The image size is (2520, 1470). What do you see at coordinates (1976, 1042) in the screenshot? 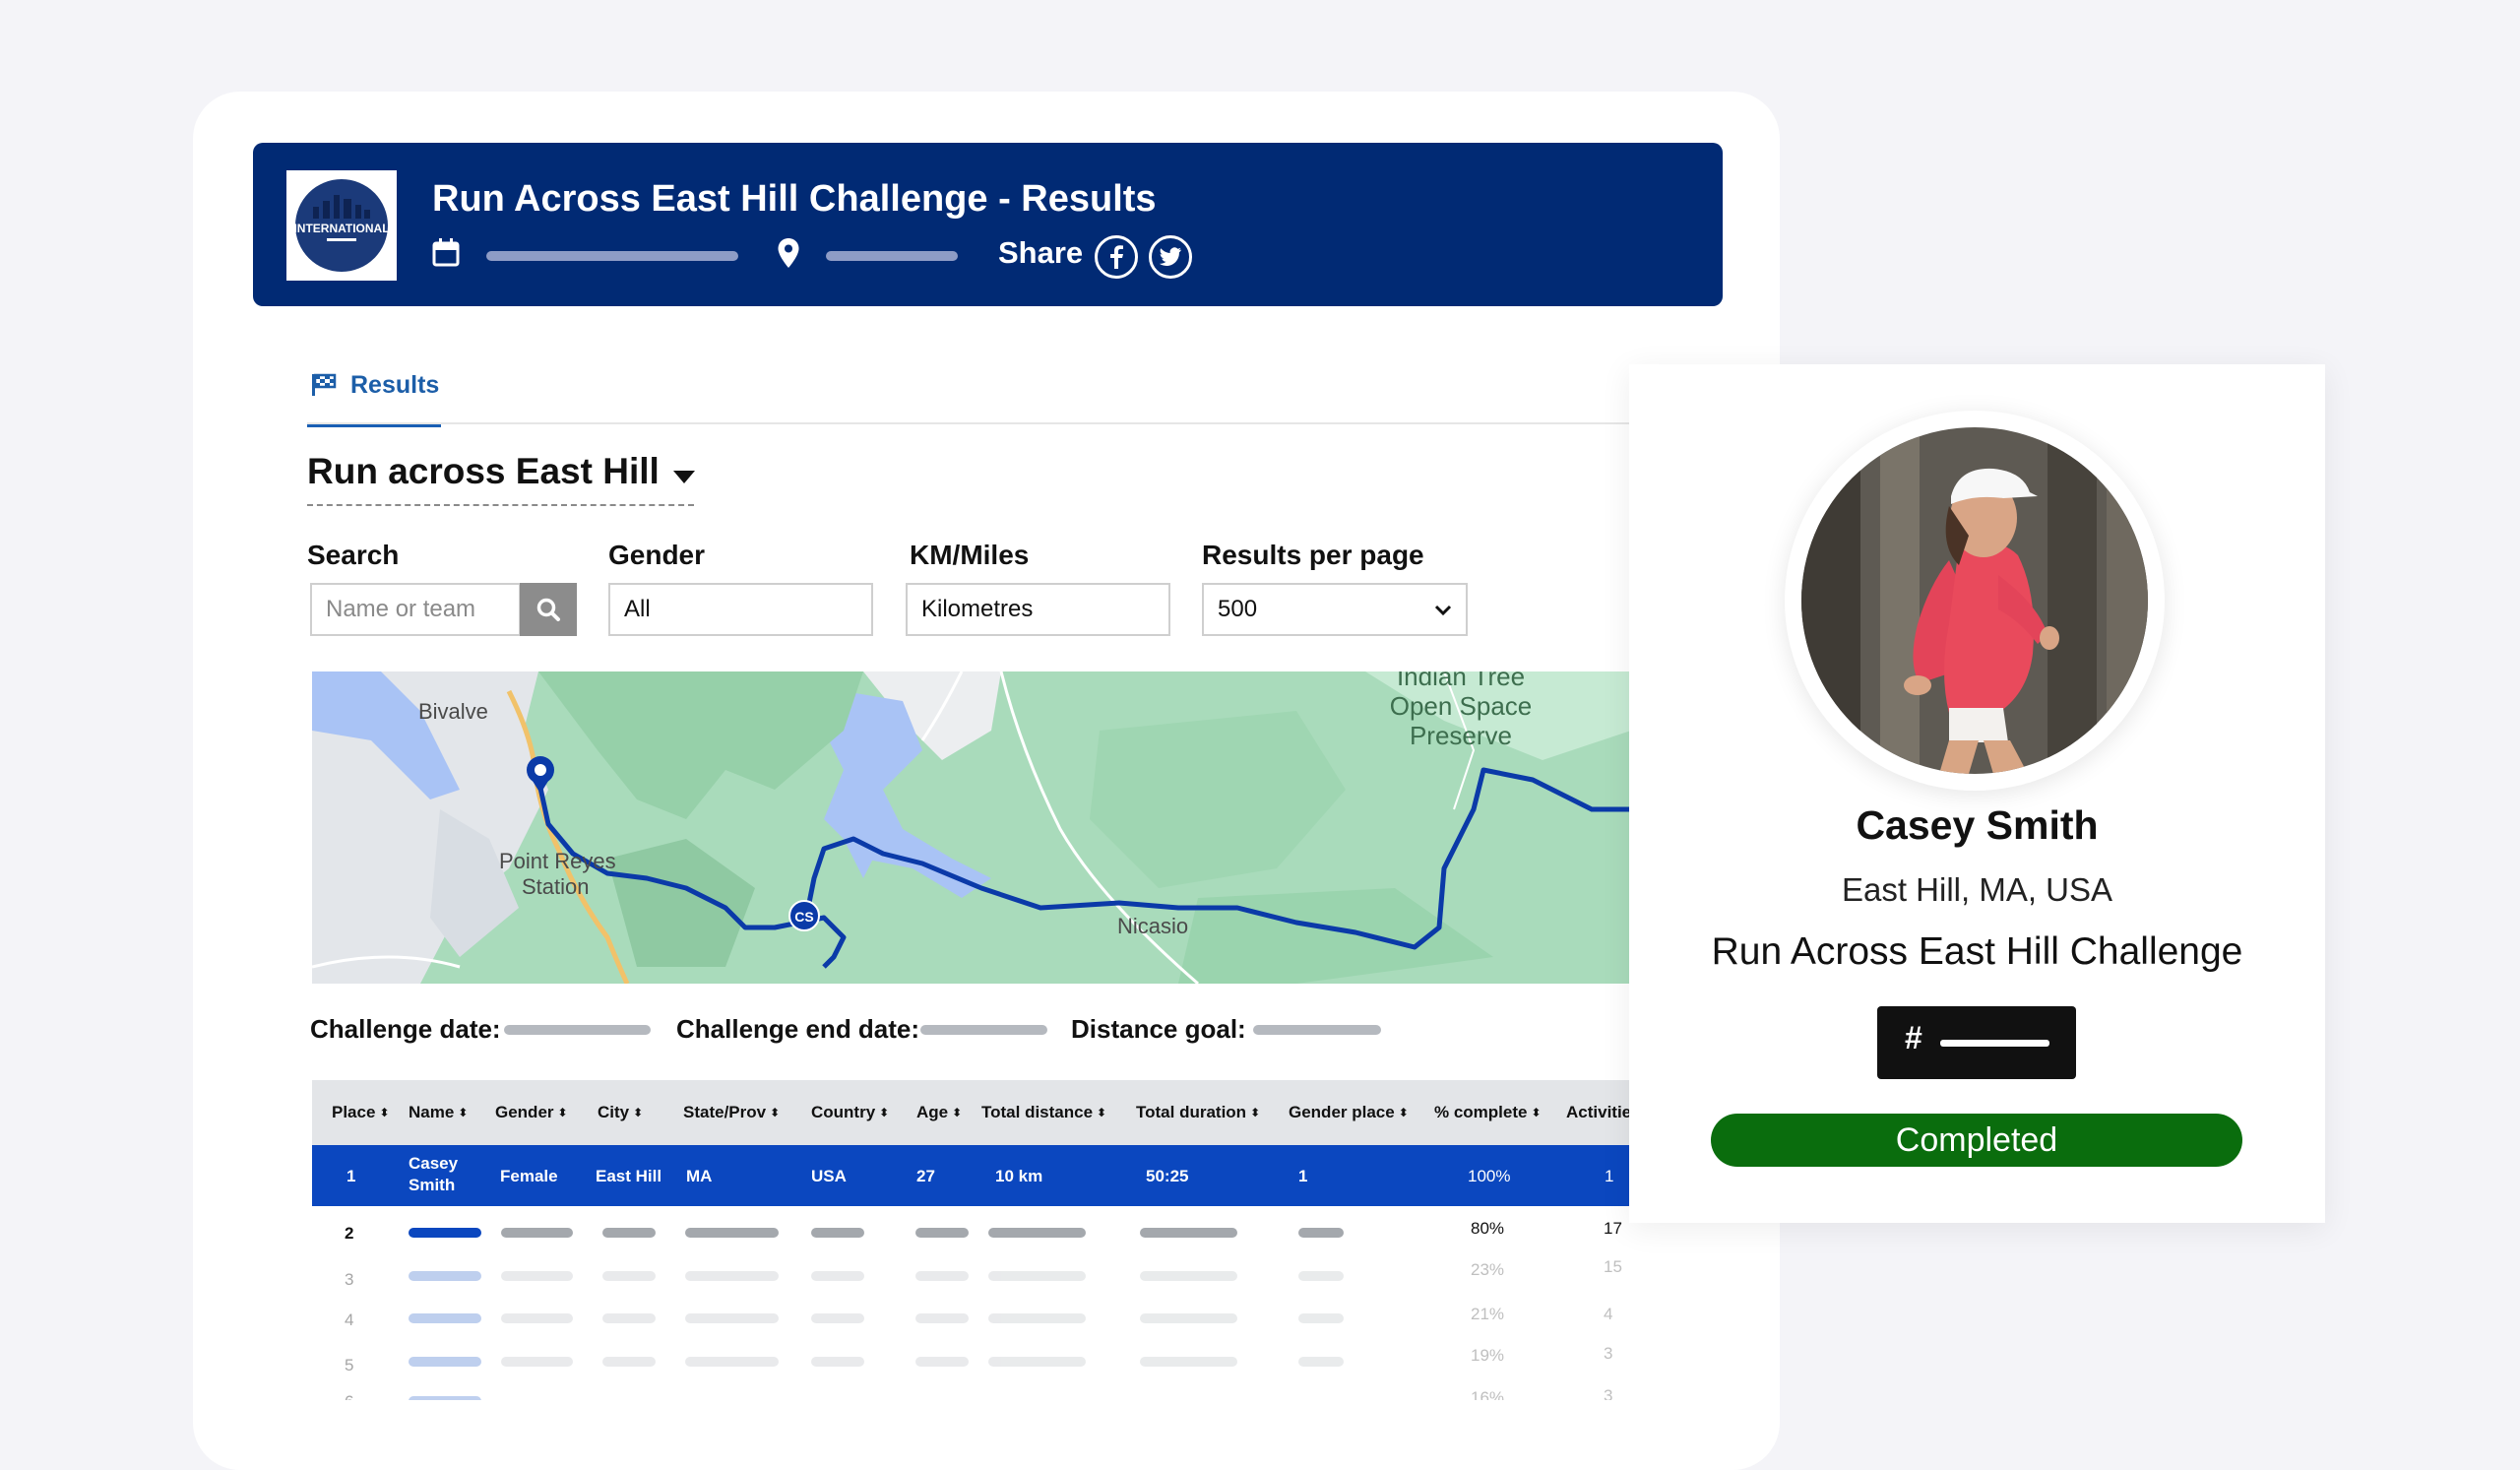
I see `bib-number-badge: #` at bounding box center [1976, 1042].